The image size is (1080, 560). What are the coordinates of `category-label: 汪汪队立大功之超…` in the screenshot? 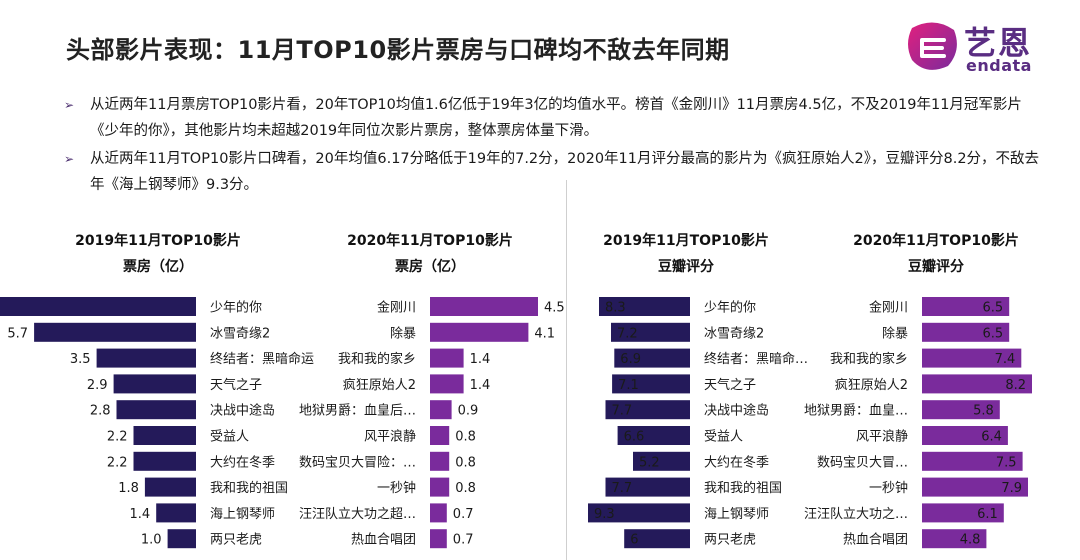 It's located at (357, 514).